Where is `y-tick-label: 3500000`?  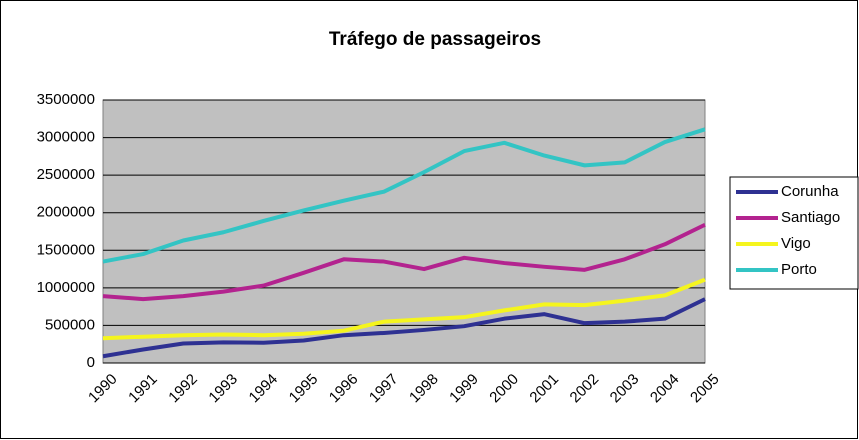
y-tick-label: 3500000 is located at coordinates (66, 99).